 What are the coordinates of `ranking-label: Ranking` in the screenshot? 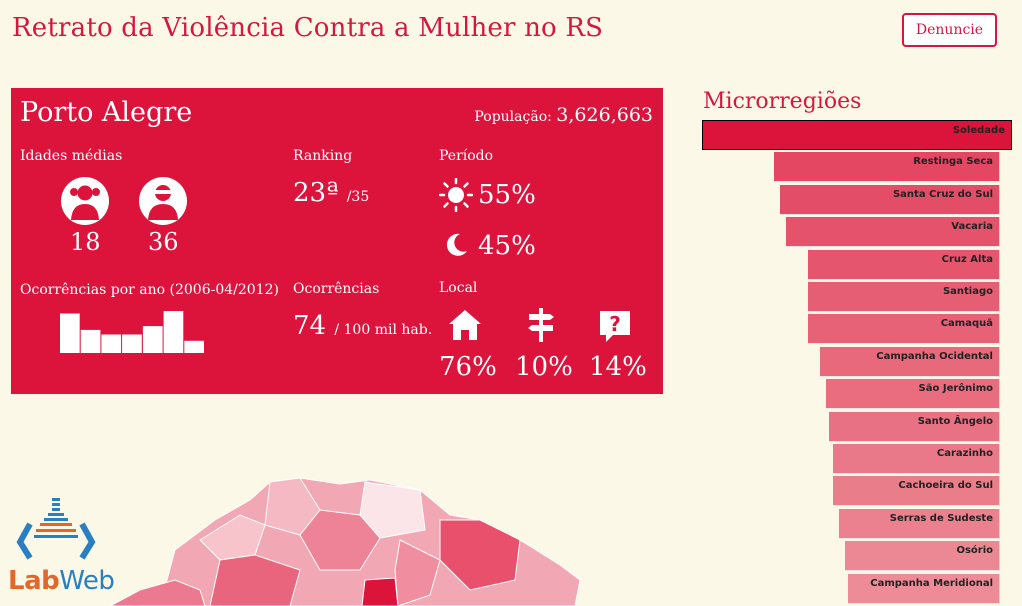 It's located at (323, 156).